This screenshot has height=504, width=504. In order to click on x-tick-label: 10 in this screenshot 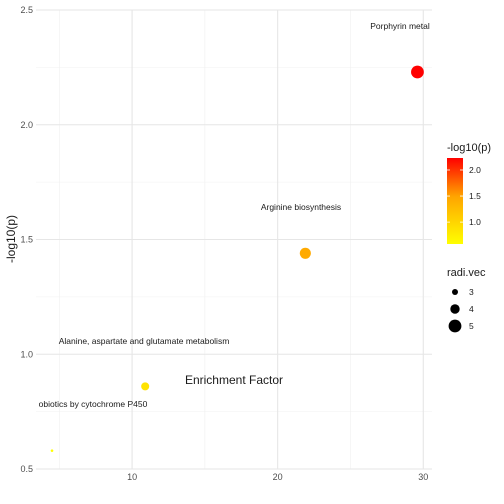, I will do `click(132, 477)`.